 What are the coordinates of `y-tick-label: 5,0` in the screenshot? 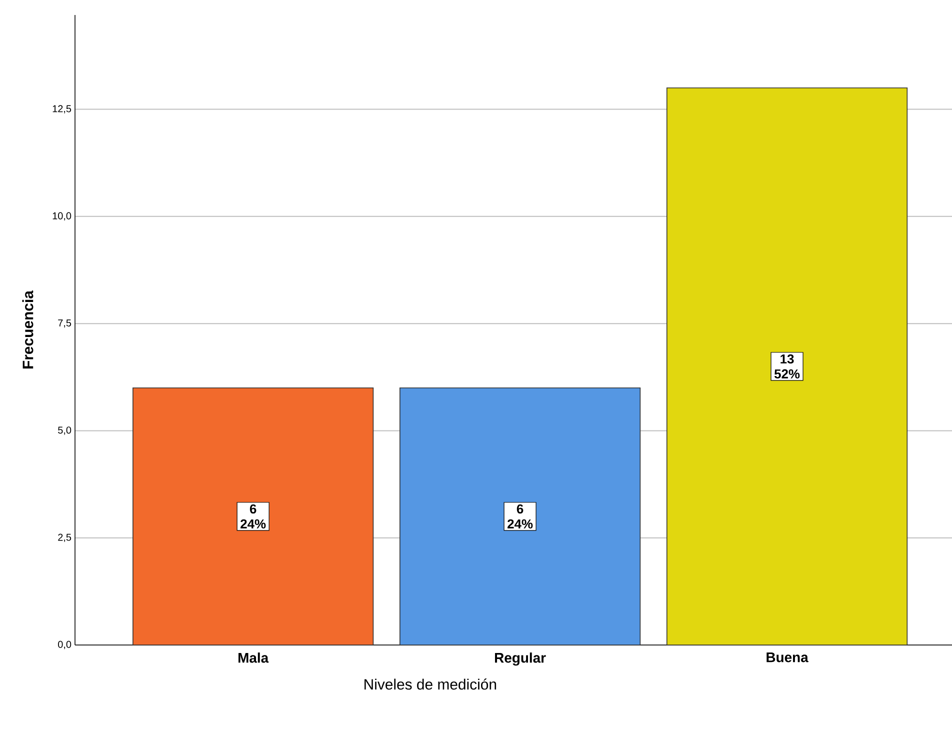 It's located at (65, 430).